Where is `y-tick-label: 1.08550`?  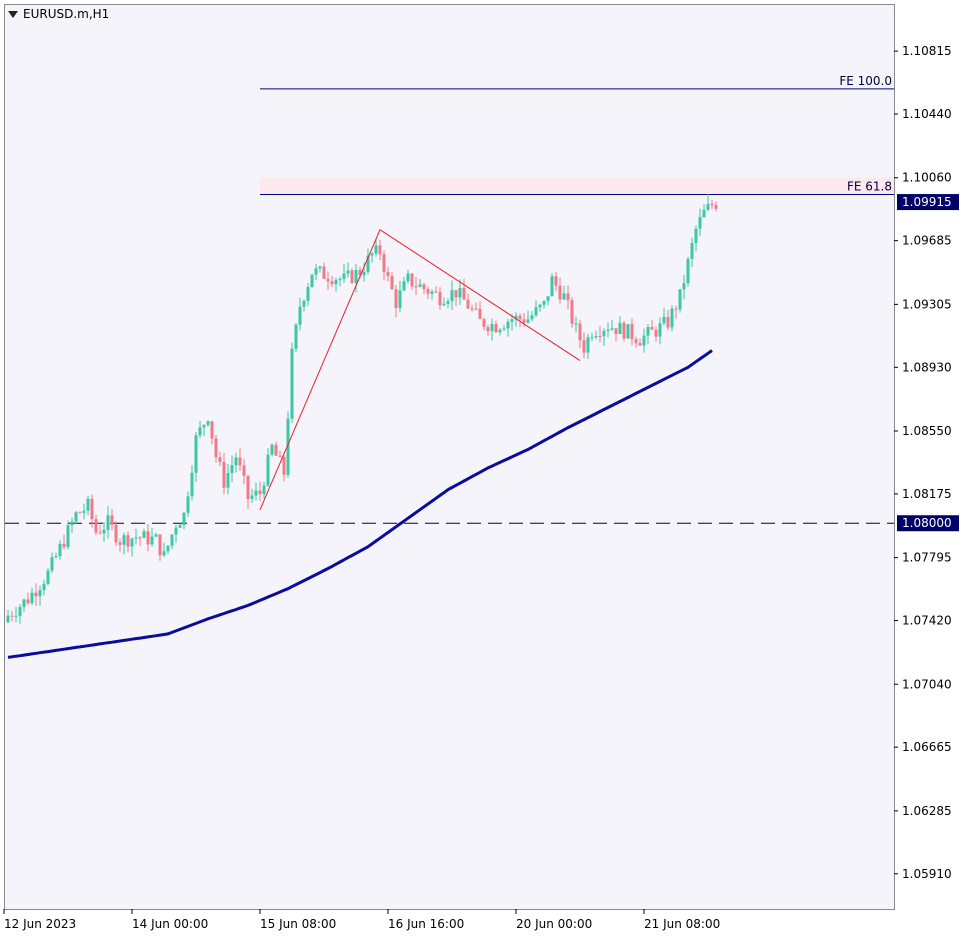 y-tick-label: 1.08550 is located at coordinates (927, 431).